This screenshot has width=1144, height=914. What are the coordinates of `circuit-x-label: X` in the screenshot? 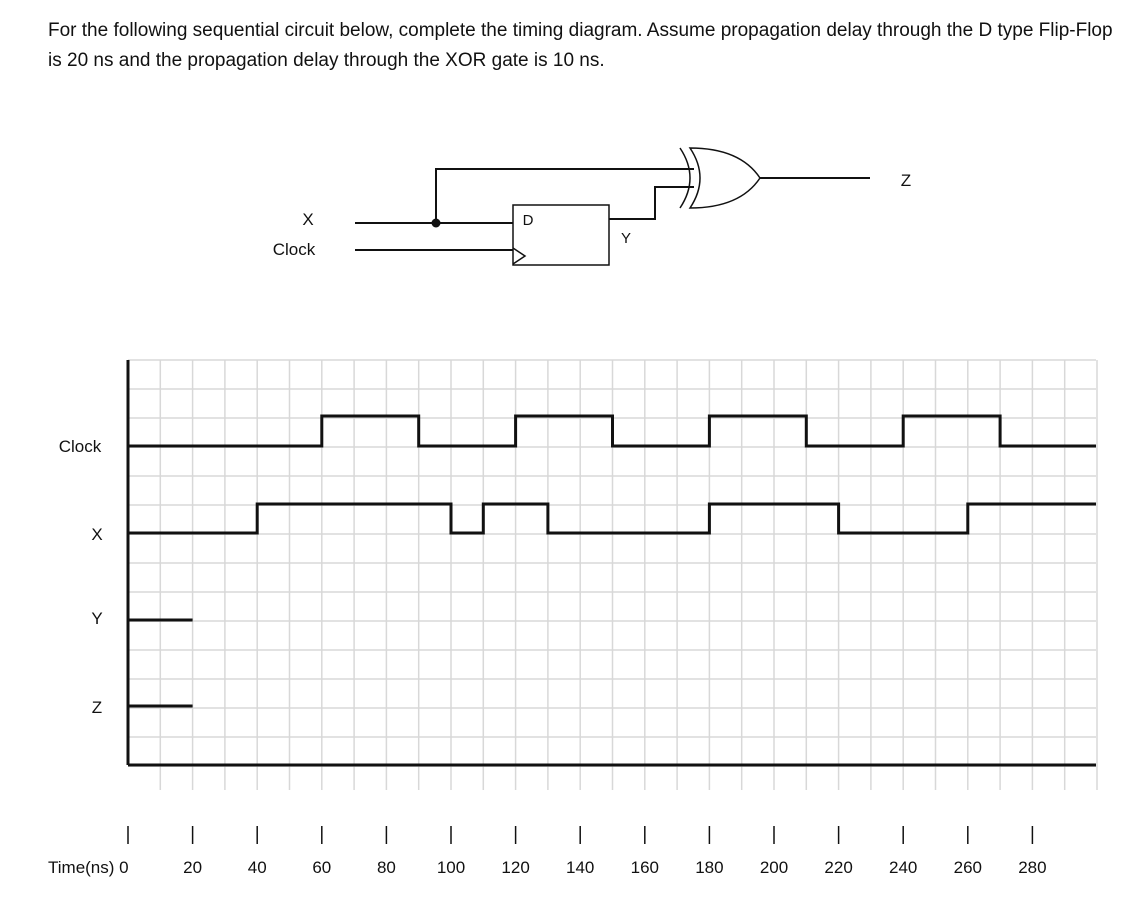 It's located at (307, 219).